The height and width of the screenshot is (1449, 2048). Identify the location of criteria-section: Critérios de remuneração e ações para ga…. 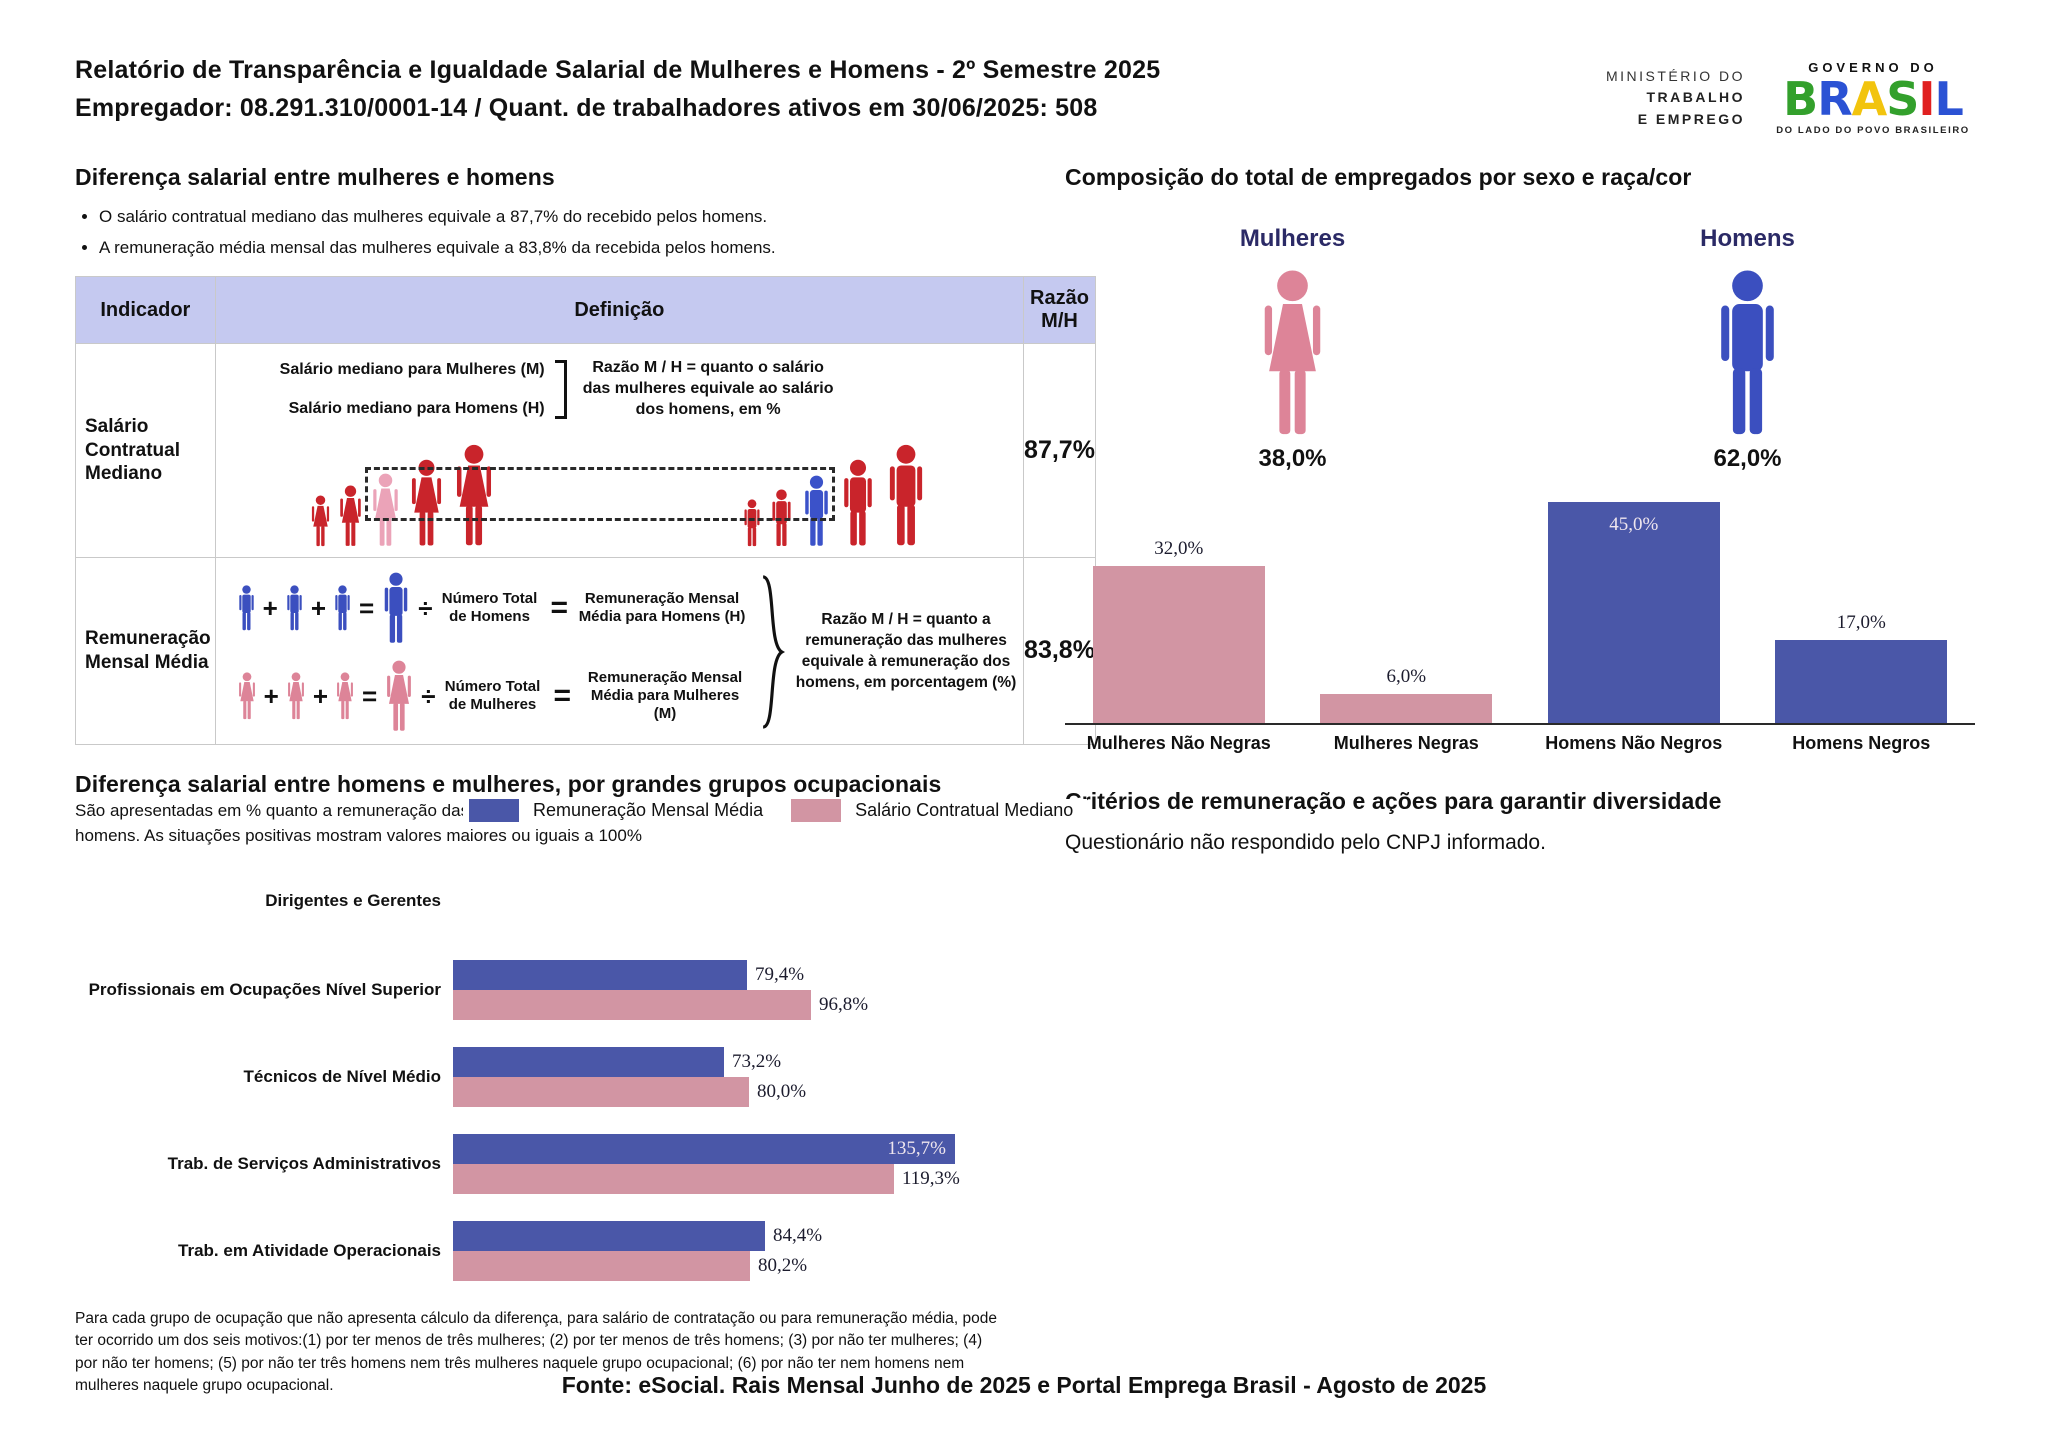
(1520, 821).